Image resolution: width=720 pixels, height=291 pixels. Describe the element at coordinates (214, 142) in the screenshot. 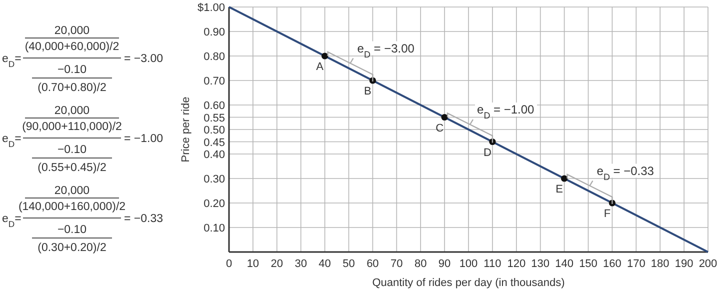

I see `y-tick-label: 0.45` at that location.